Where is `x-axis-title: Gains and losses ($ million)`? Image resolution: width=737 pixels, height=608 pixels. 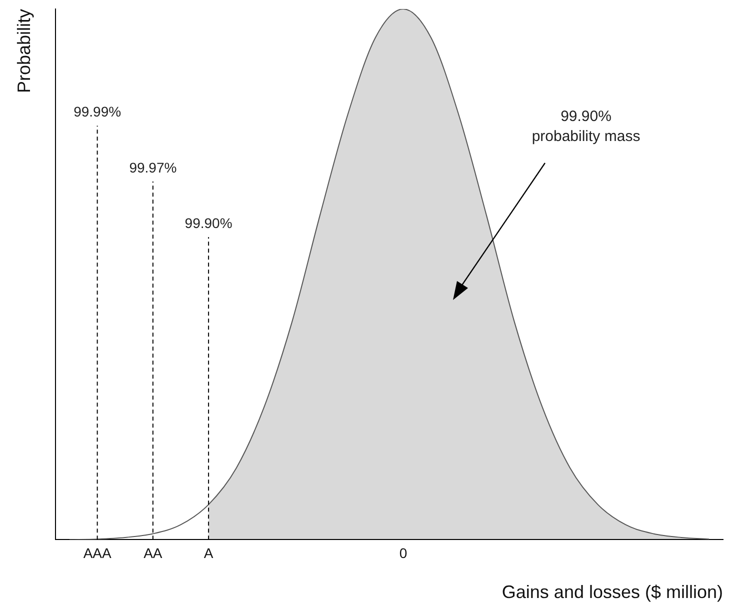 x-axis-title: Gains and losses ($ million) is located at coordinates (612, 592).